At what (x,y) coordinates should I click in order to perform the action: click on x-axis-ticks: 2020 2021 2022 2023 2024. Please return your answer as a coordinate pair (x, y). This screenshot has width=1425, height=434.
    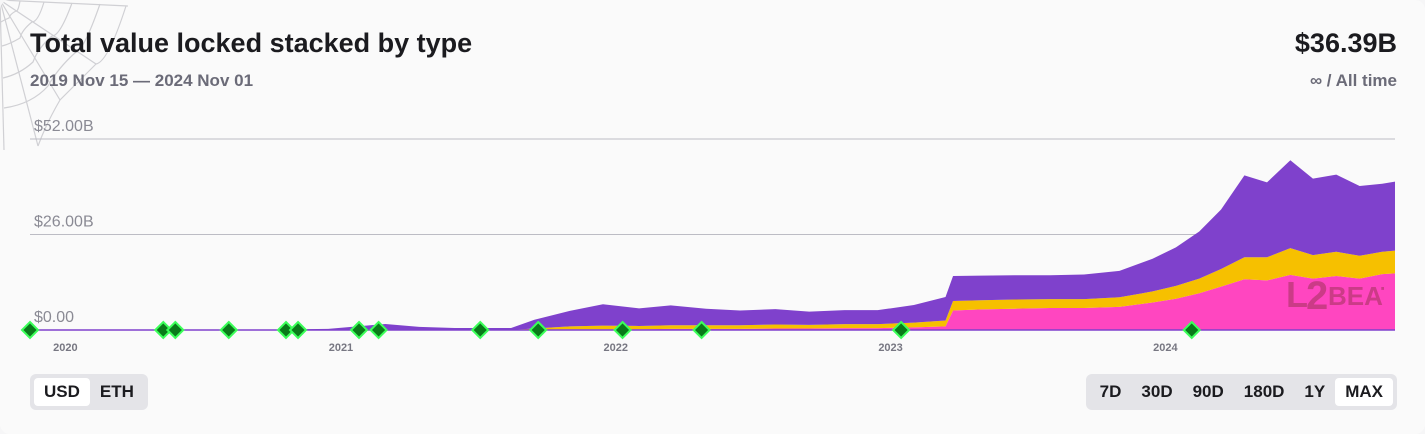
    Looking at the image, I should click on (615, 348).